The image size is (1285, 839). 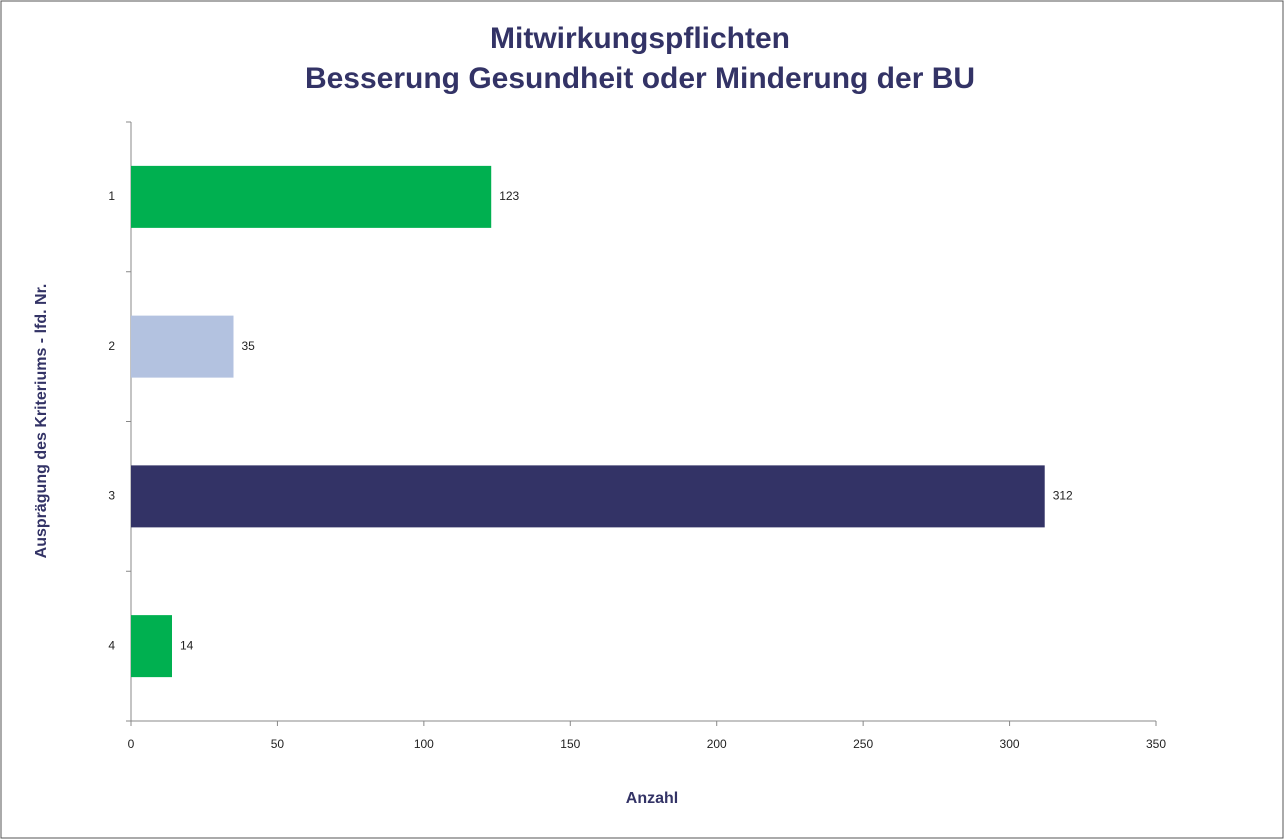 I want to click on y-tick-label: 4, so click(x=111, y=645).